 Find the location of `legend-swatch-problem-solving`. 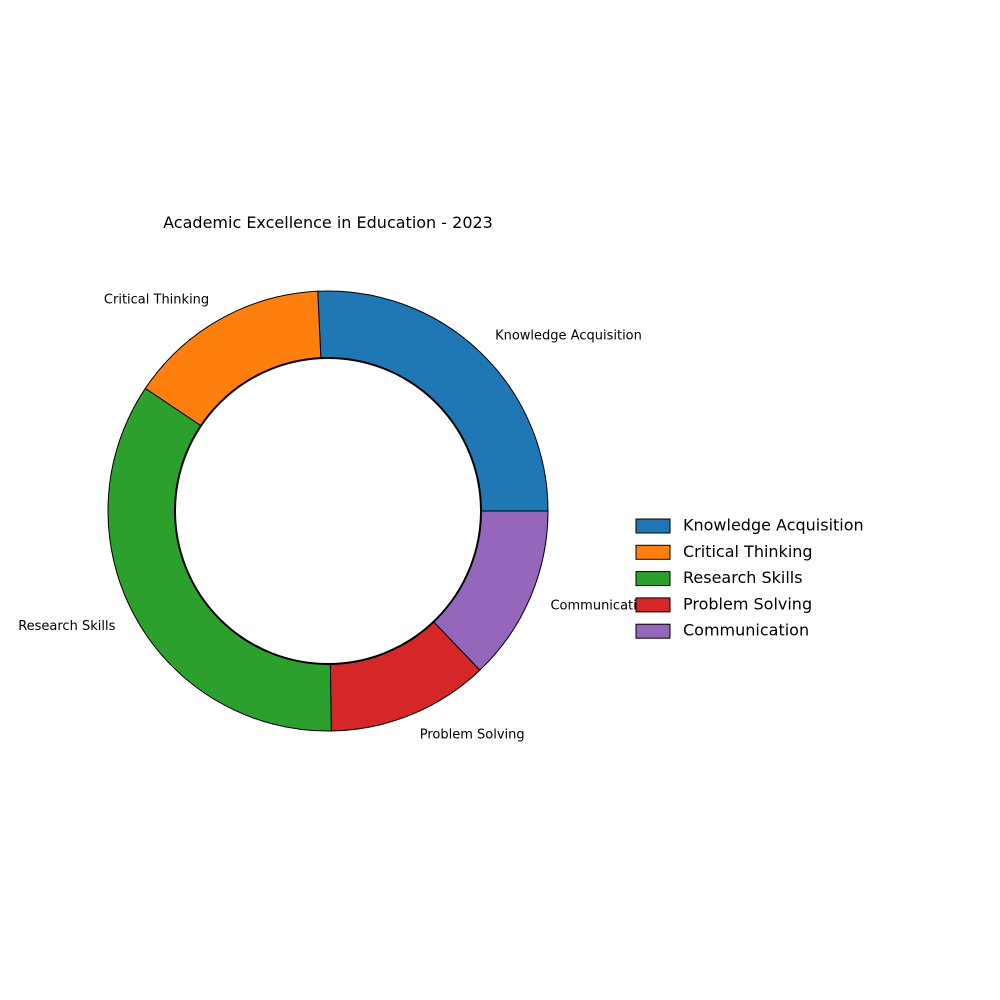

legend-swatch-problem-solving is located at coordinates (653, 605).